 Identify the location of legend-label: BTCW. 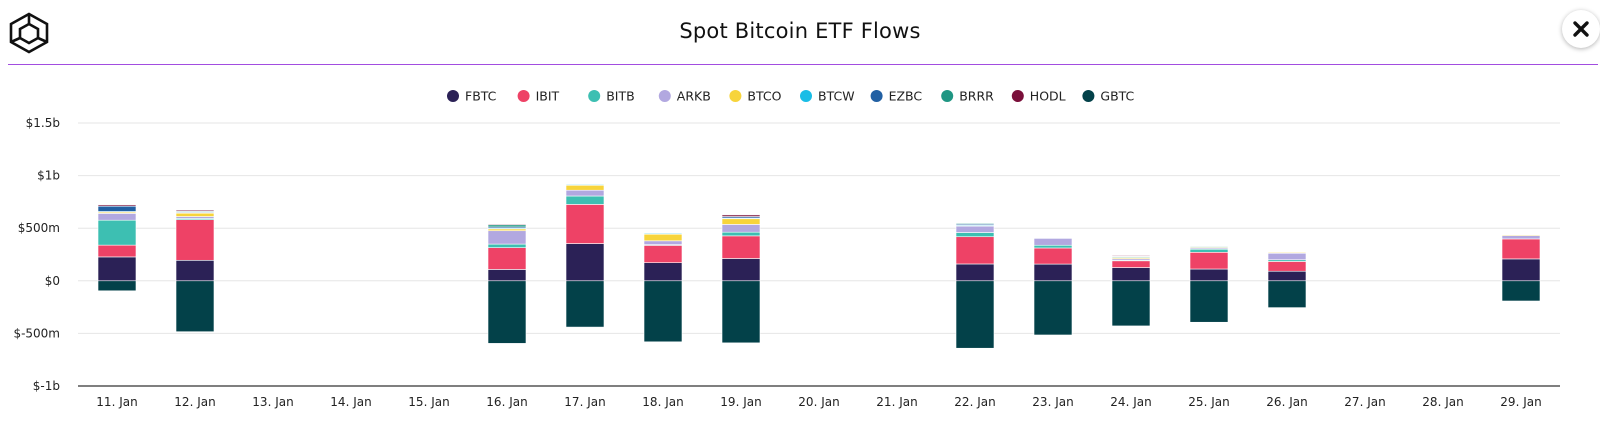
(836, 96).